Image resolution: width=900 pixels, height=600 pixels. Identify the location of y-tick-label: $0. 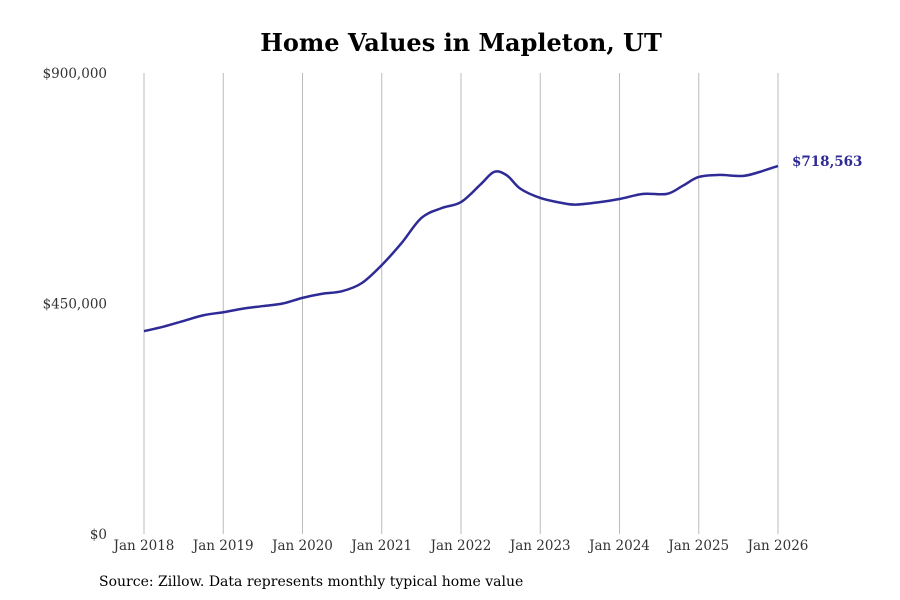
(98, 535).